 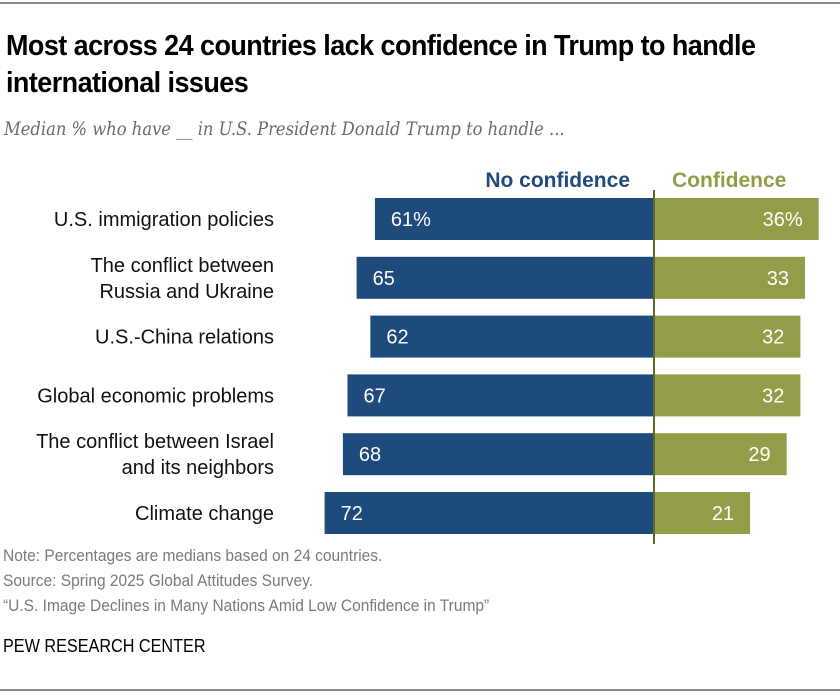 I want to click on legend-no-confidence: No confidence, so click(x=557, y=180).